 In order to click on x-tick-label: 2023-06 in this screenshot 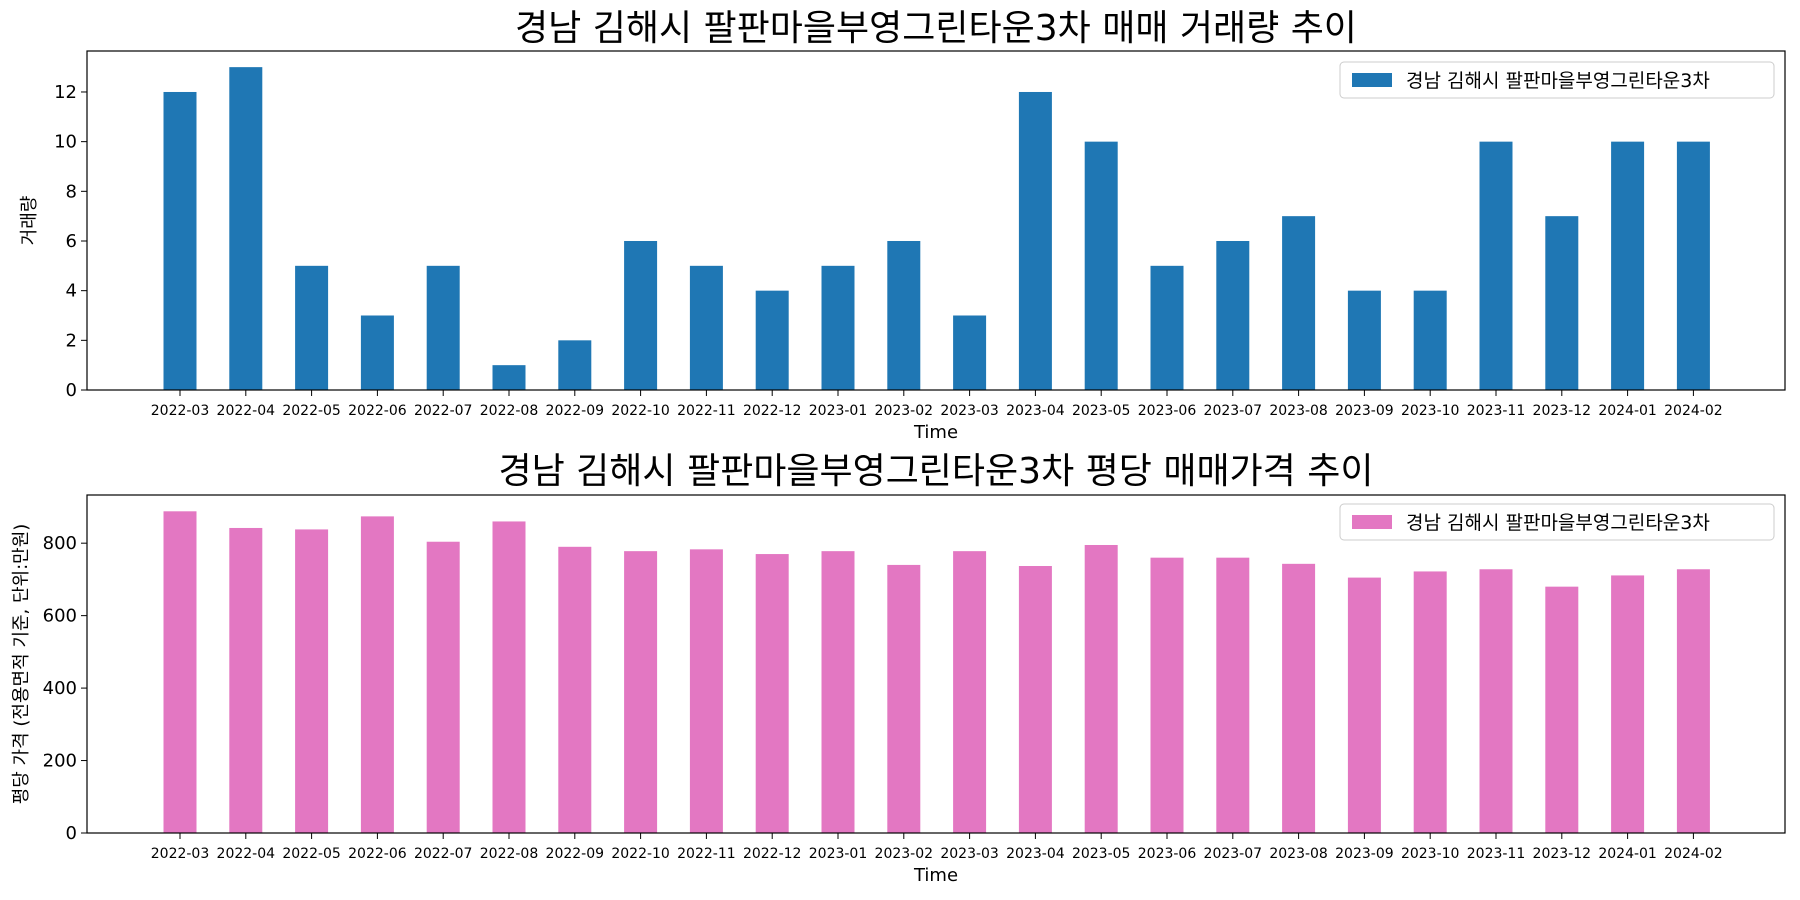, I will do `click(1167, 854)`.